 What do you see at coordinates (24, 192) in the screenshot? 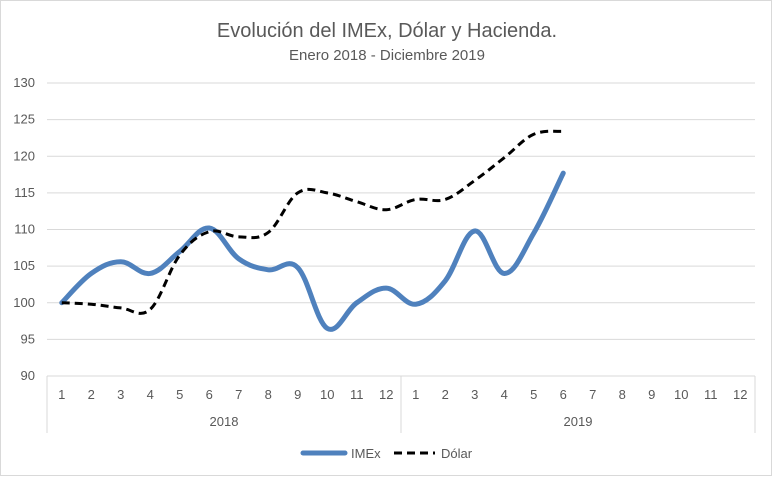
I see `y-tick-label: 115` at bounding box center [24, 192].